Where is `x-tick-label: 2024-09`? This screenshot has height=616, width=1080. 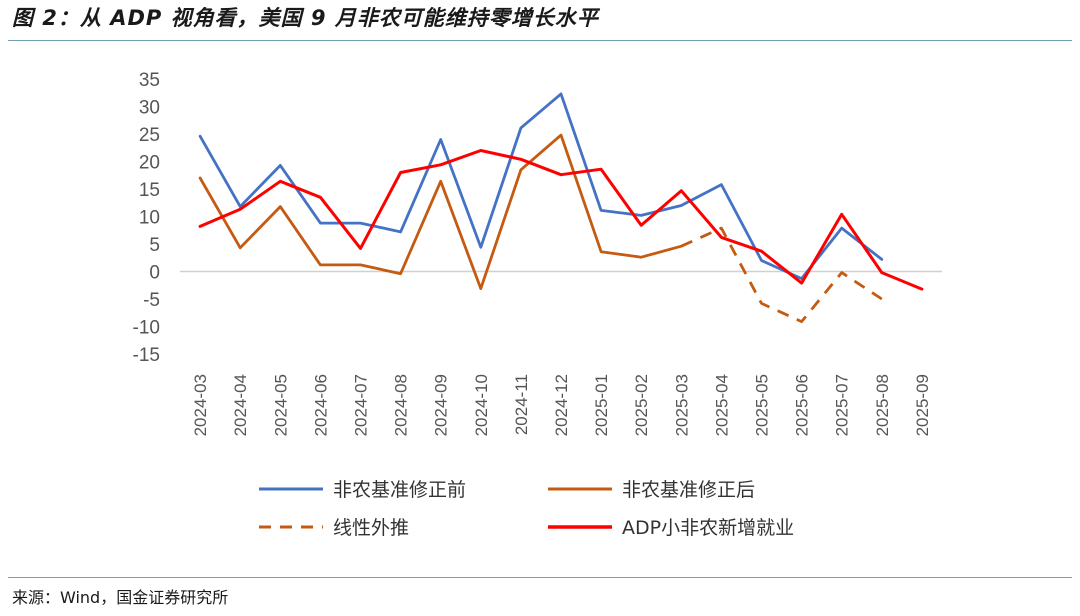 x-tick-label: 2024-09 is located at coordinates (441, 405).